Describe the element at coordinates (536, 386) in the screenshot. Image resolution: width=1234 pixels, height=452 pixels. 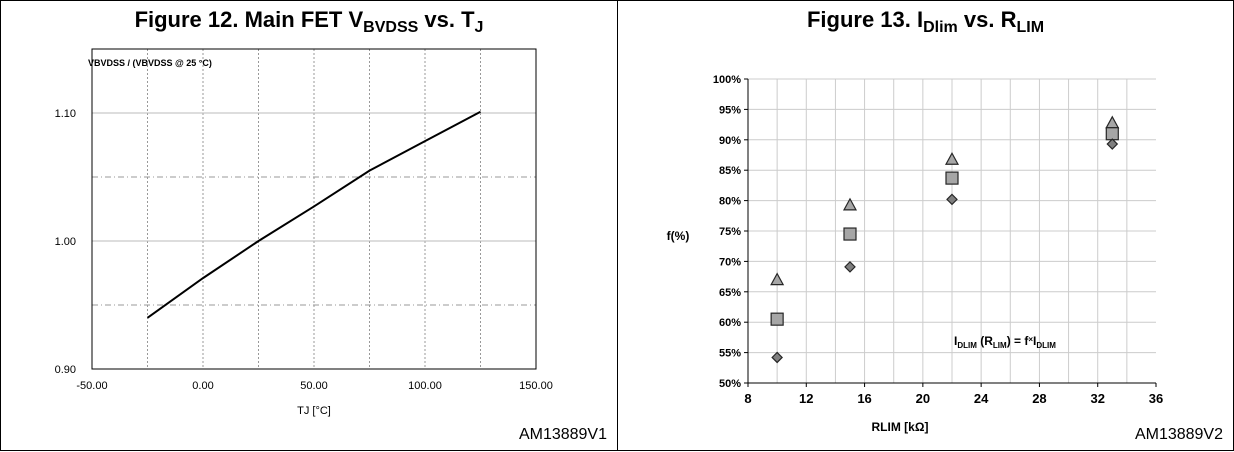
I see `x-tick-label: 150.00` at that location.